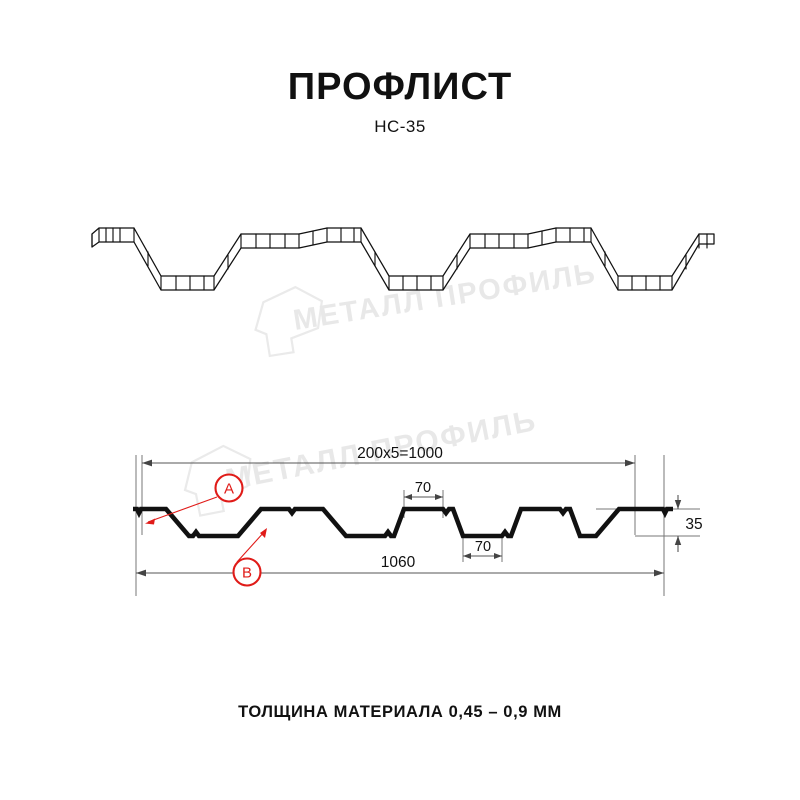 The height and width of the screenshot is (800, 800). I want to click on model-subtitle: НС-35, so click(400, 126).